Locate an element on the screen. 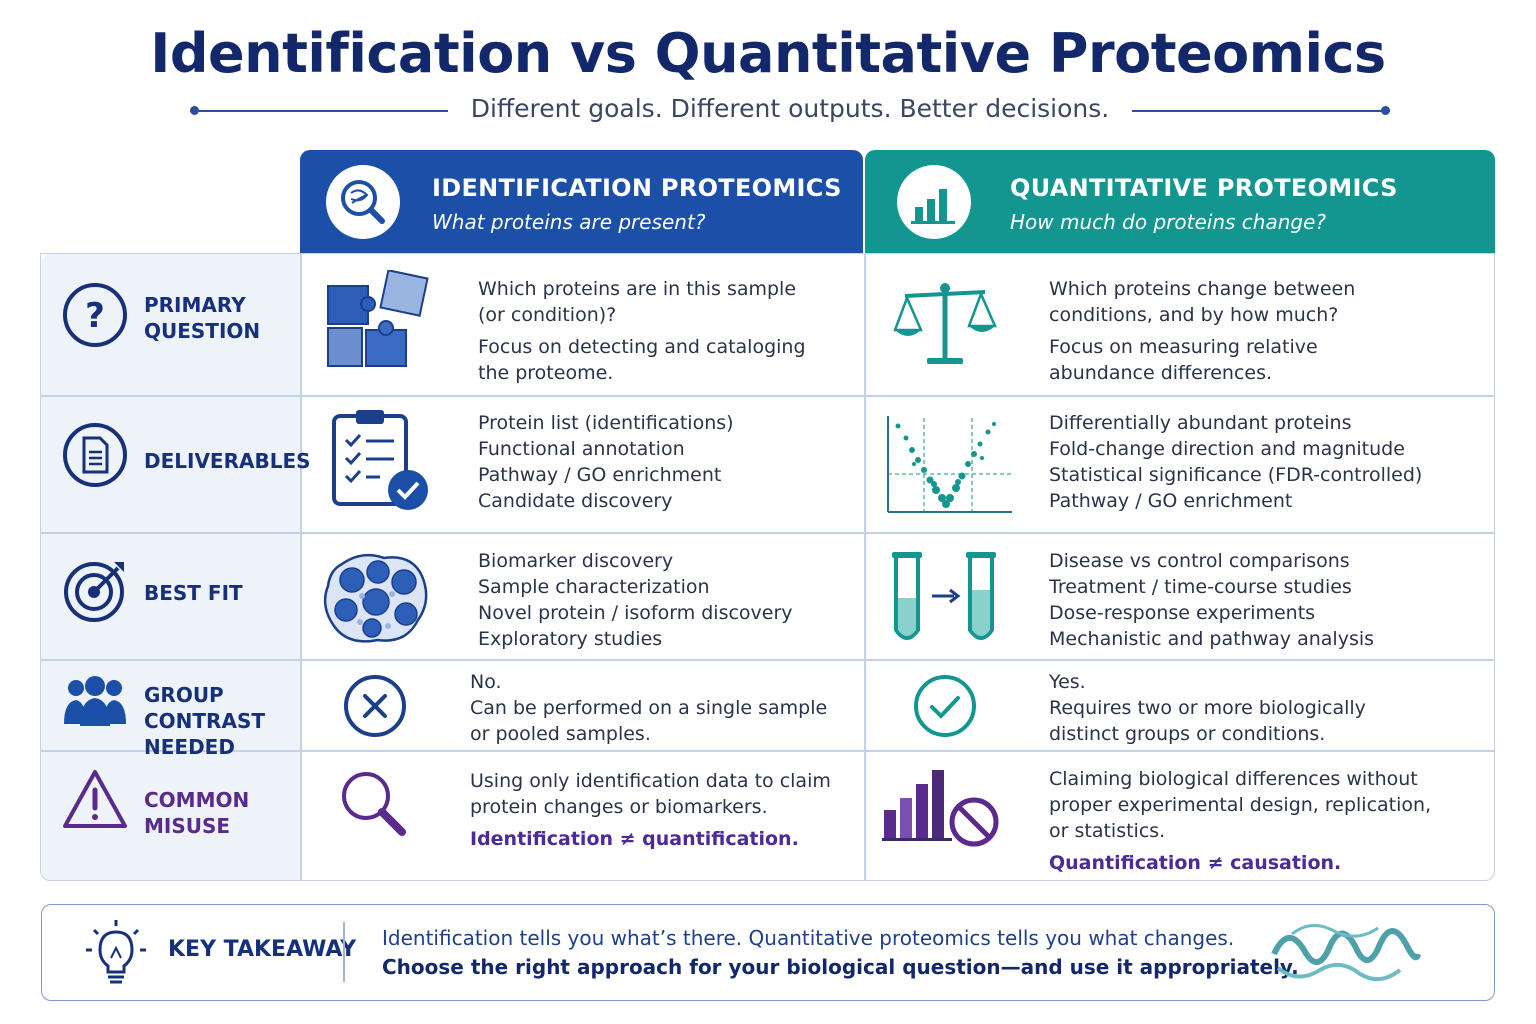 The height and width of the screenshot is (1024, 1536). puzzle-icon is located at coordinates (378, 321).